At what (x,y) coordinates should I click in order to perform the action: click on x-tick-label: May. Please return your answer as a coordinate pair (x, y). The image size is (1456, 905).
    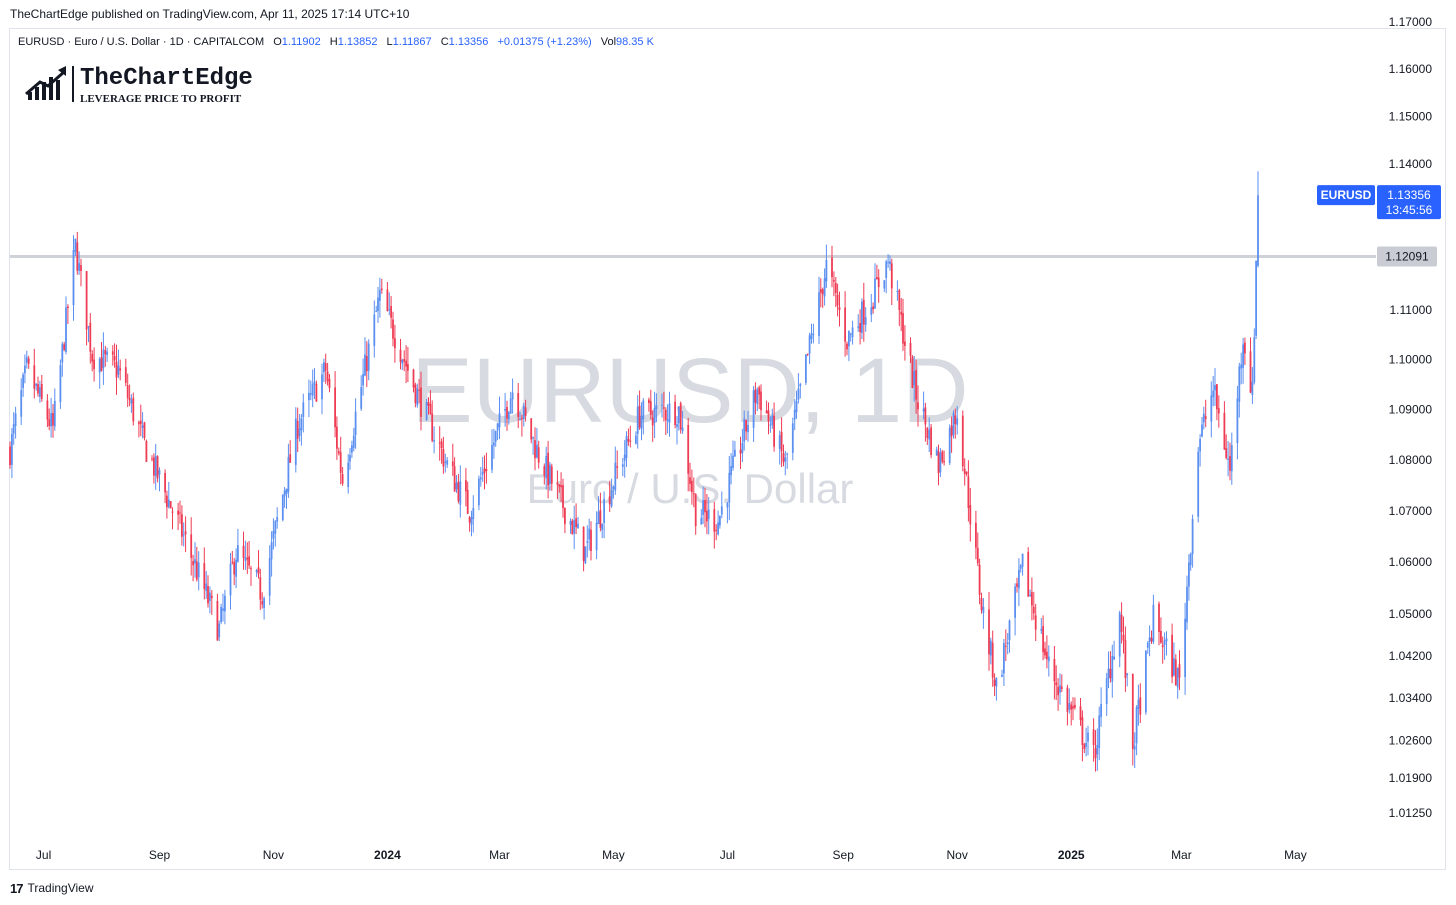
    Looking at the image, I should click on (1295, 855).